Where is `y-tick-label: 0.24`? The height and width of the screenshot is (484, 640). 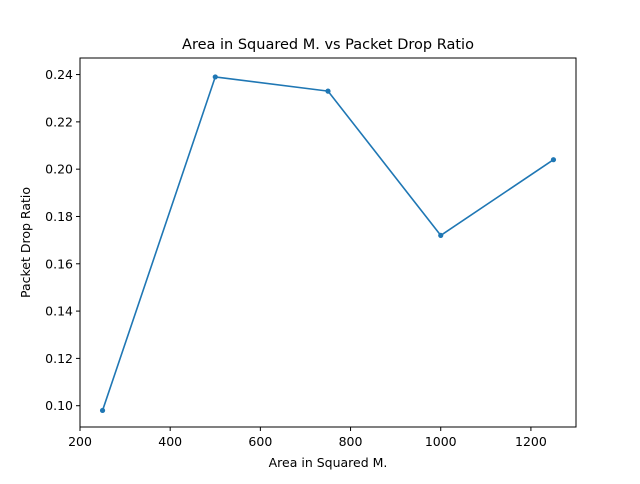
y-tick-label: 0.24 is located at coordinates (59, 74).